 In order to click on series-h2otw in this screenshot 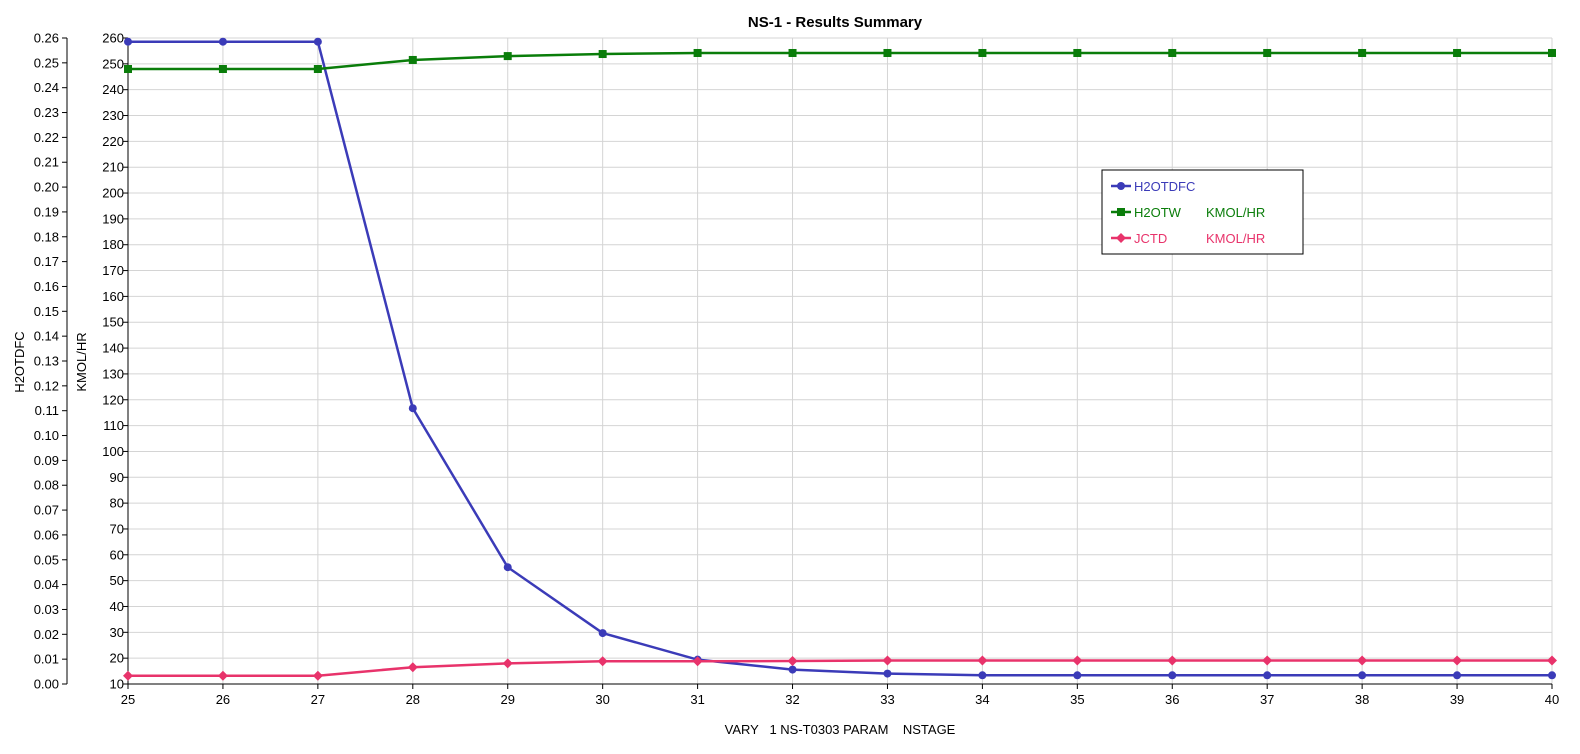, I will do `click(840, 61)`.